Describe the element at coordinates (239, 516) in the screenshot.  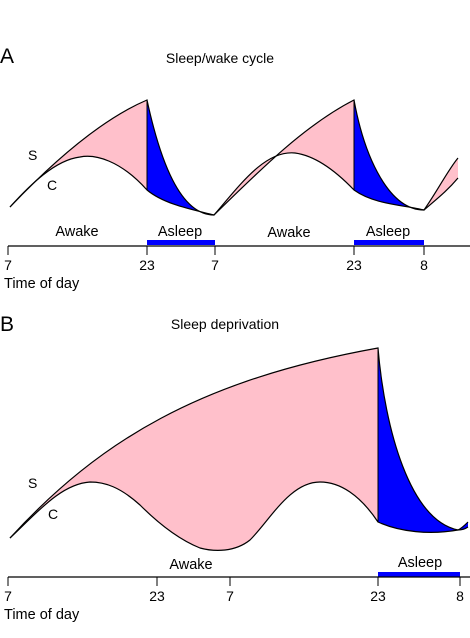
I see `panel-b-c-curve` at that location.